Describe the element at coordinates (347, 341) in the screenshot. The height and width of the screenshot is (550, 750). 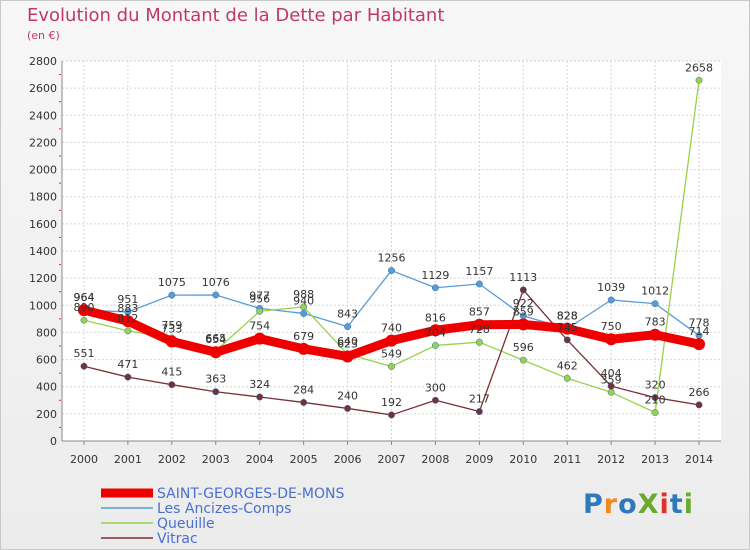
I see `data-label: 640` at that location.